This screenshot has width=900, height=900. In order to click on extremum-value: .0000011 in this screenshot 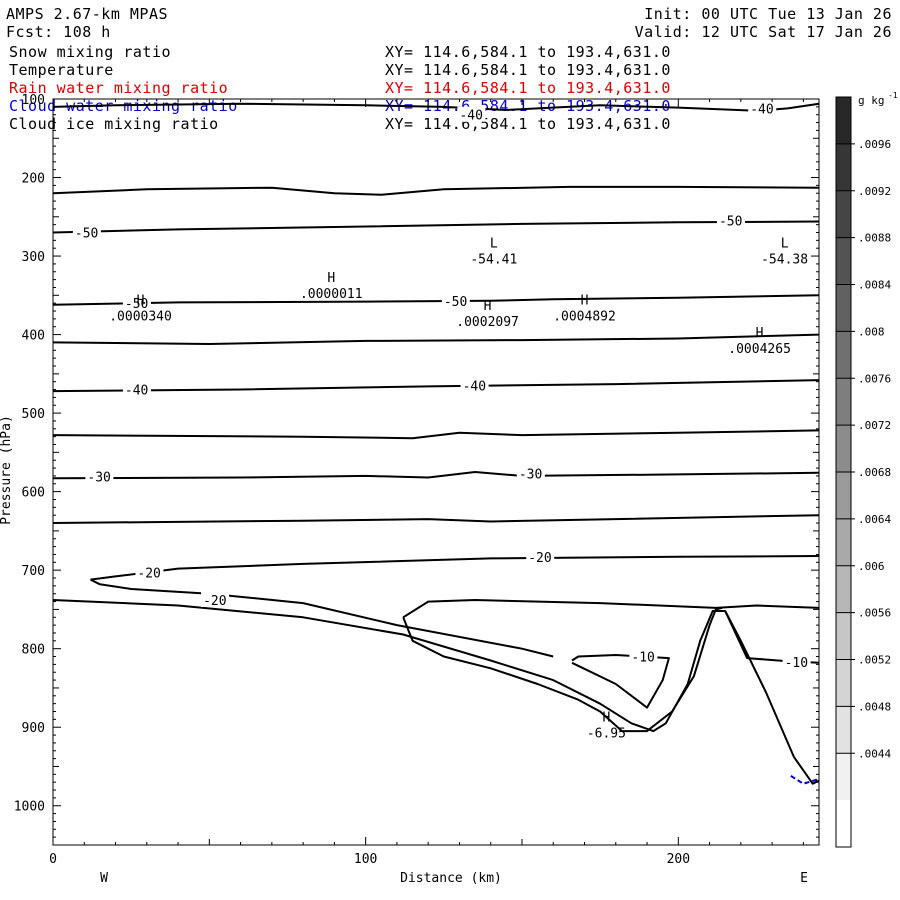, I will do `click(331, 294)`.